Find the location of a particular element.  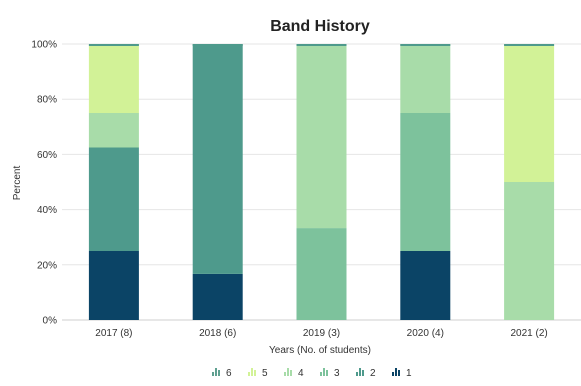

y-tick-label: 100% is located at coordinates (44, 45).